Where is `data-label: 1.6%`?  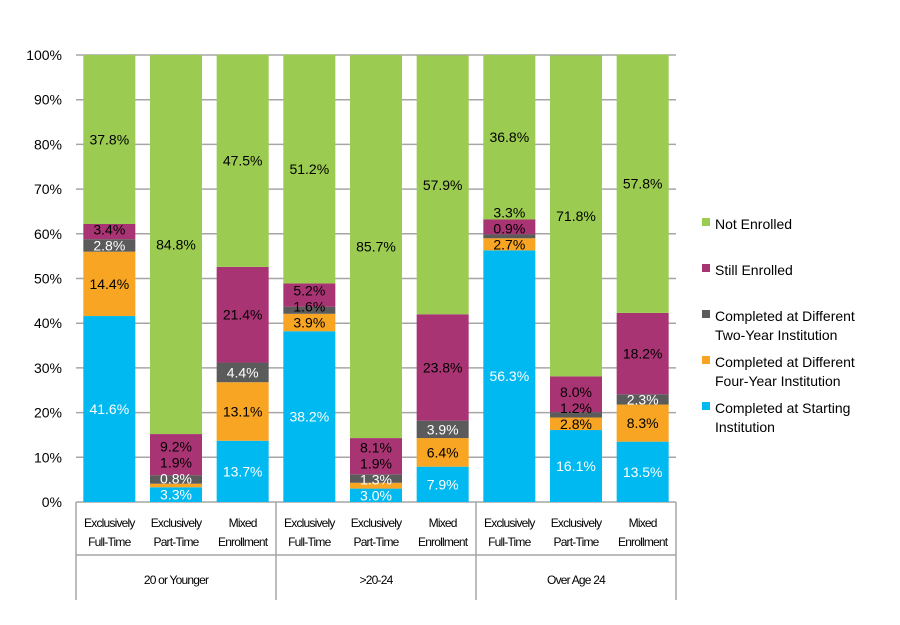
data-label: 1.6% is located at coordinates (309, 307).